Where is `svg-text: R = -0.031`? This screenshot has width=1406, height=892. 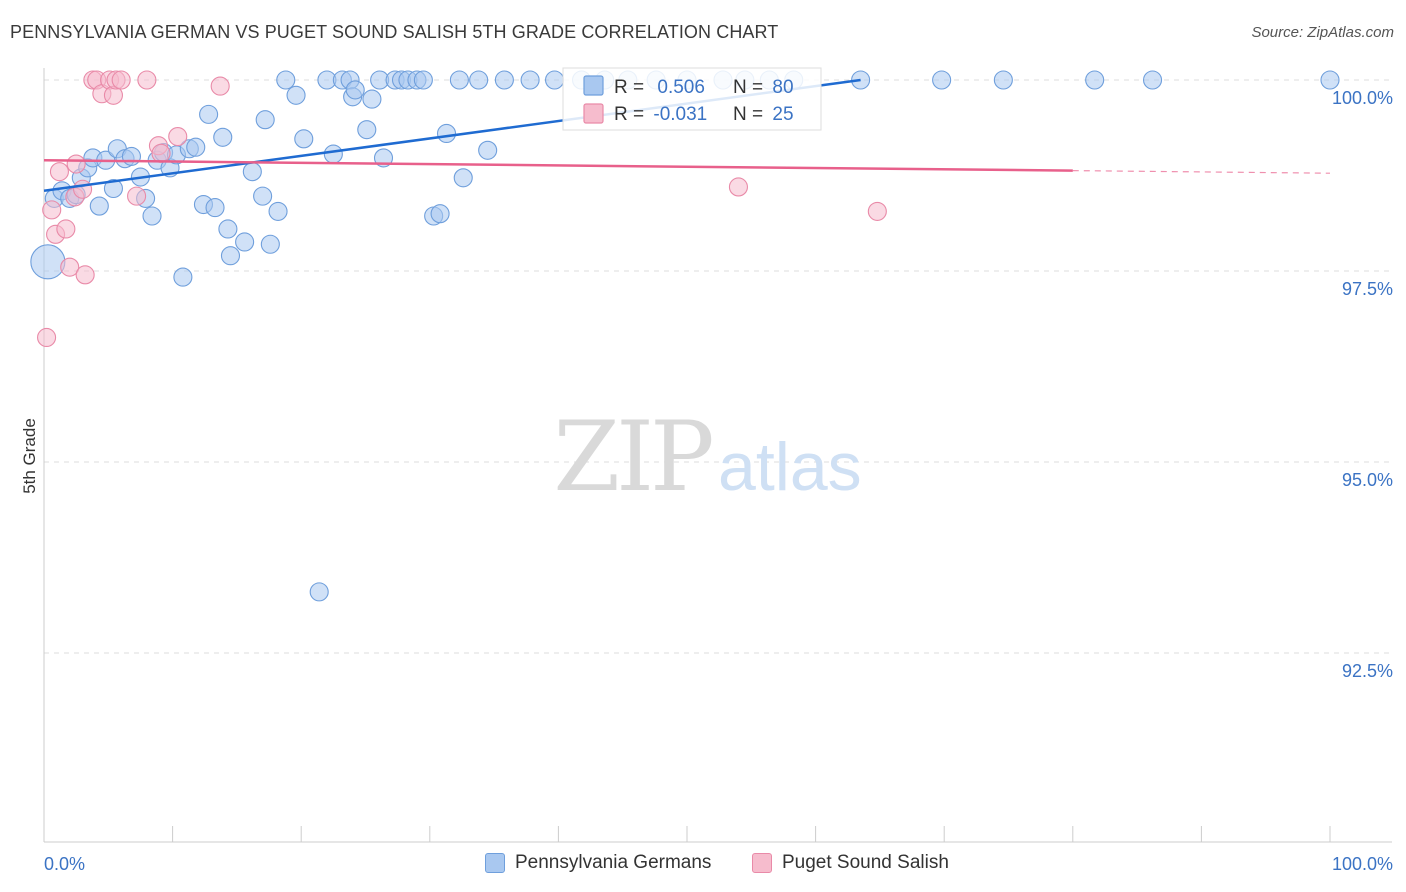
svg-text: R = -0.031 is located at coordinates (660, 114).